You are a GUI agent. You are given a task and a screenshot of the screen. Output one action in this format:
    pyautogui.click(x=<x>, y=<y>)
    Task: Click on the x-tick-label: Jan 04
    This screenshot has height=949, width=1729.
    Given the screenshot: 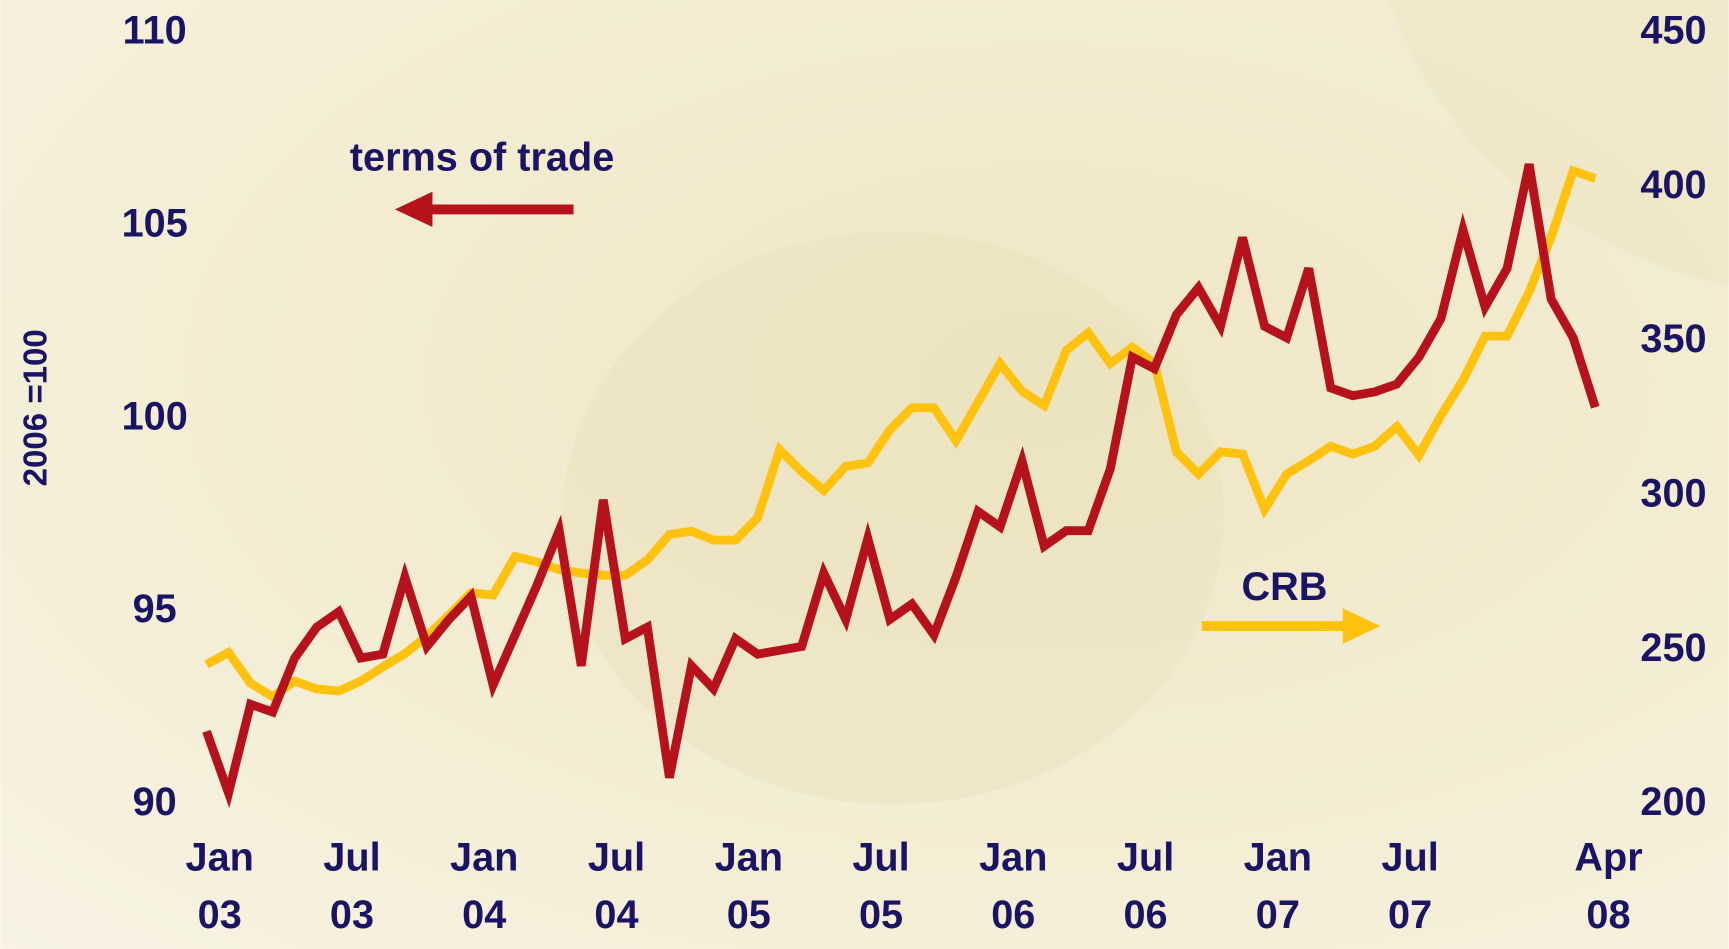 What is the action you would take?
    pyautogui.click(x=484, y=885)
    